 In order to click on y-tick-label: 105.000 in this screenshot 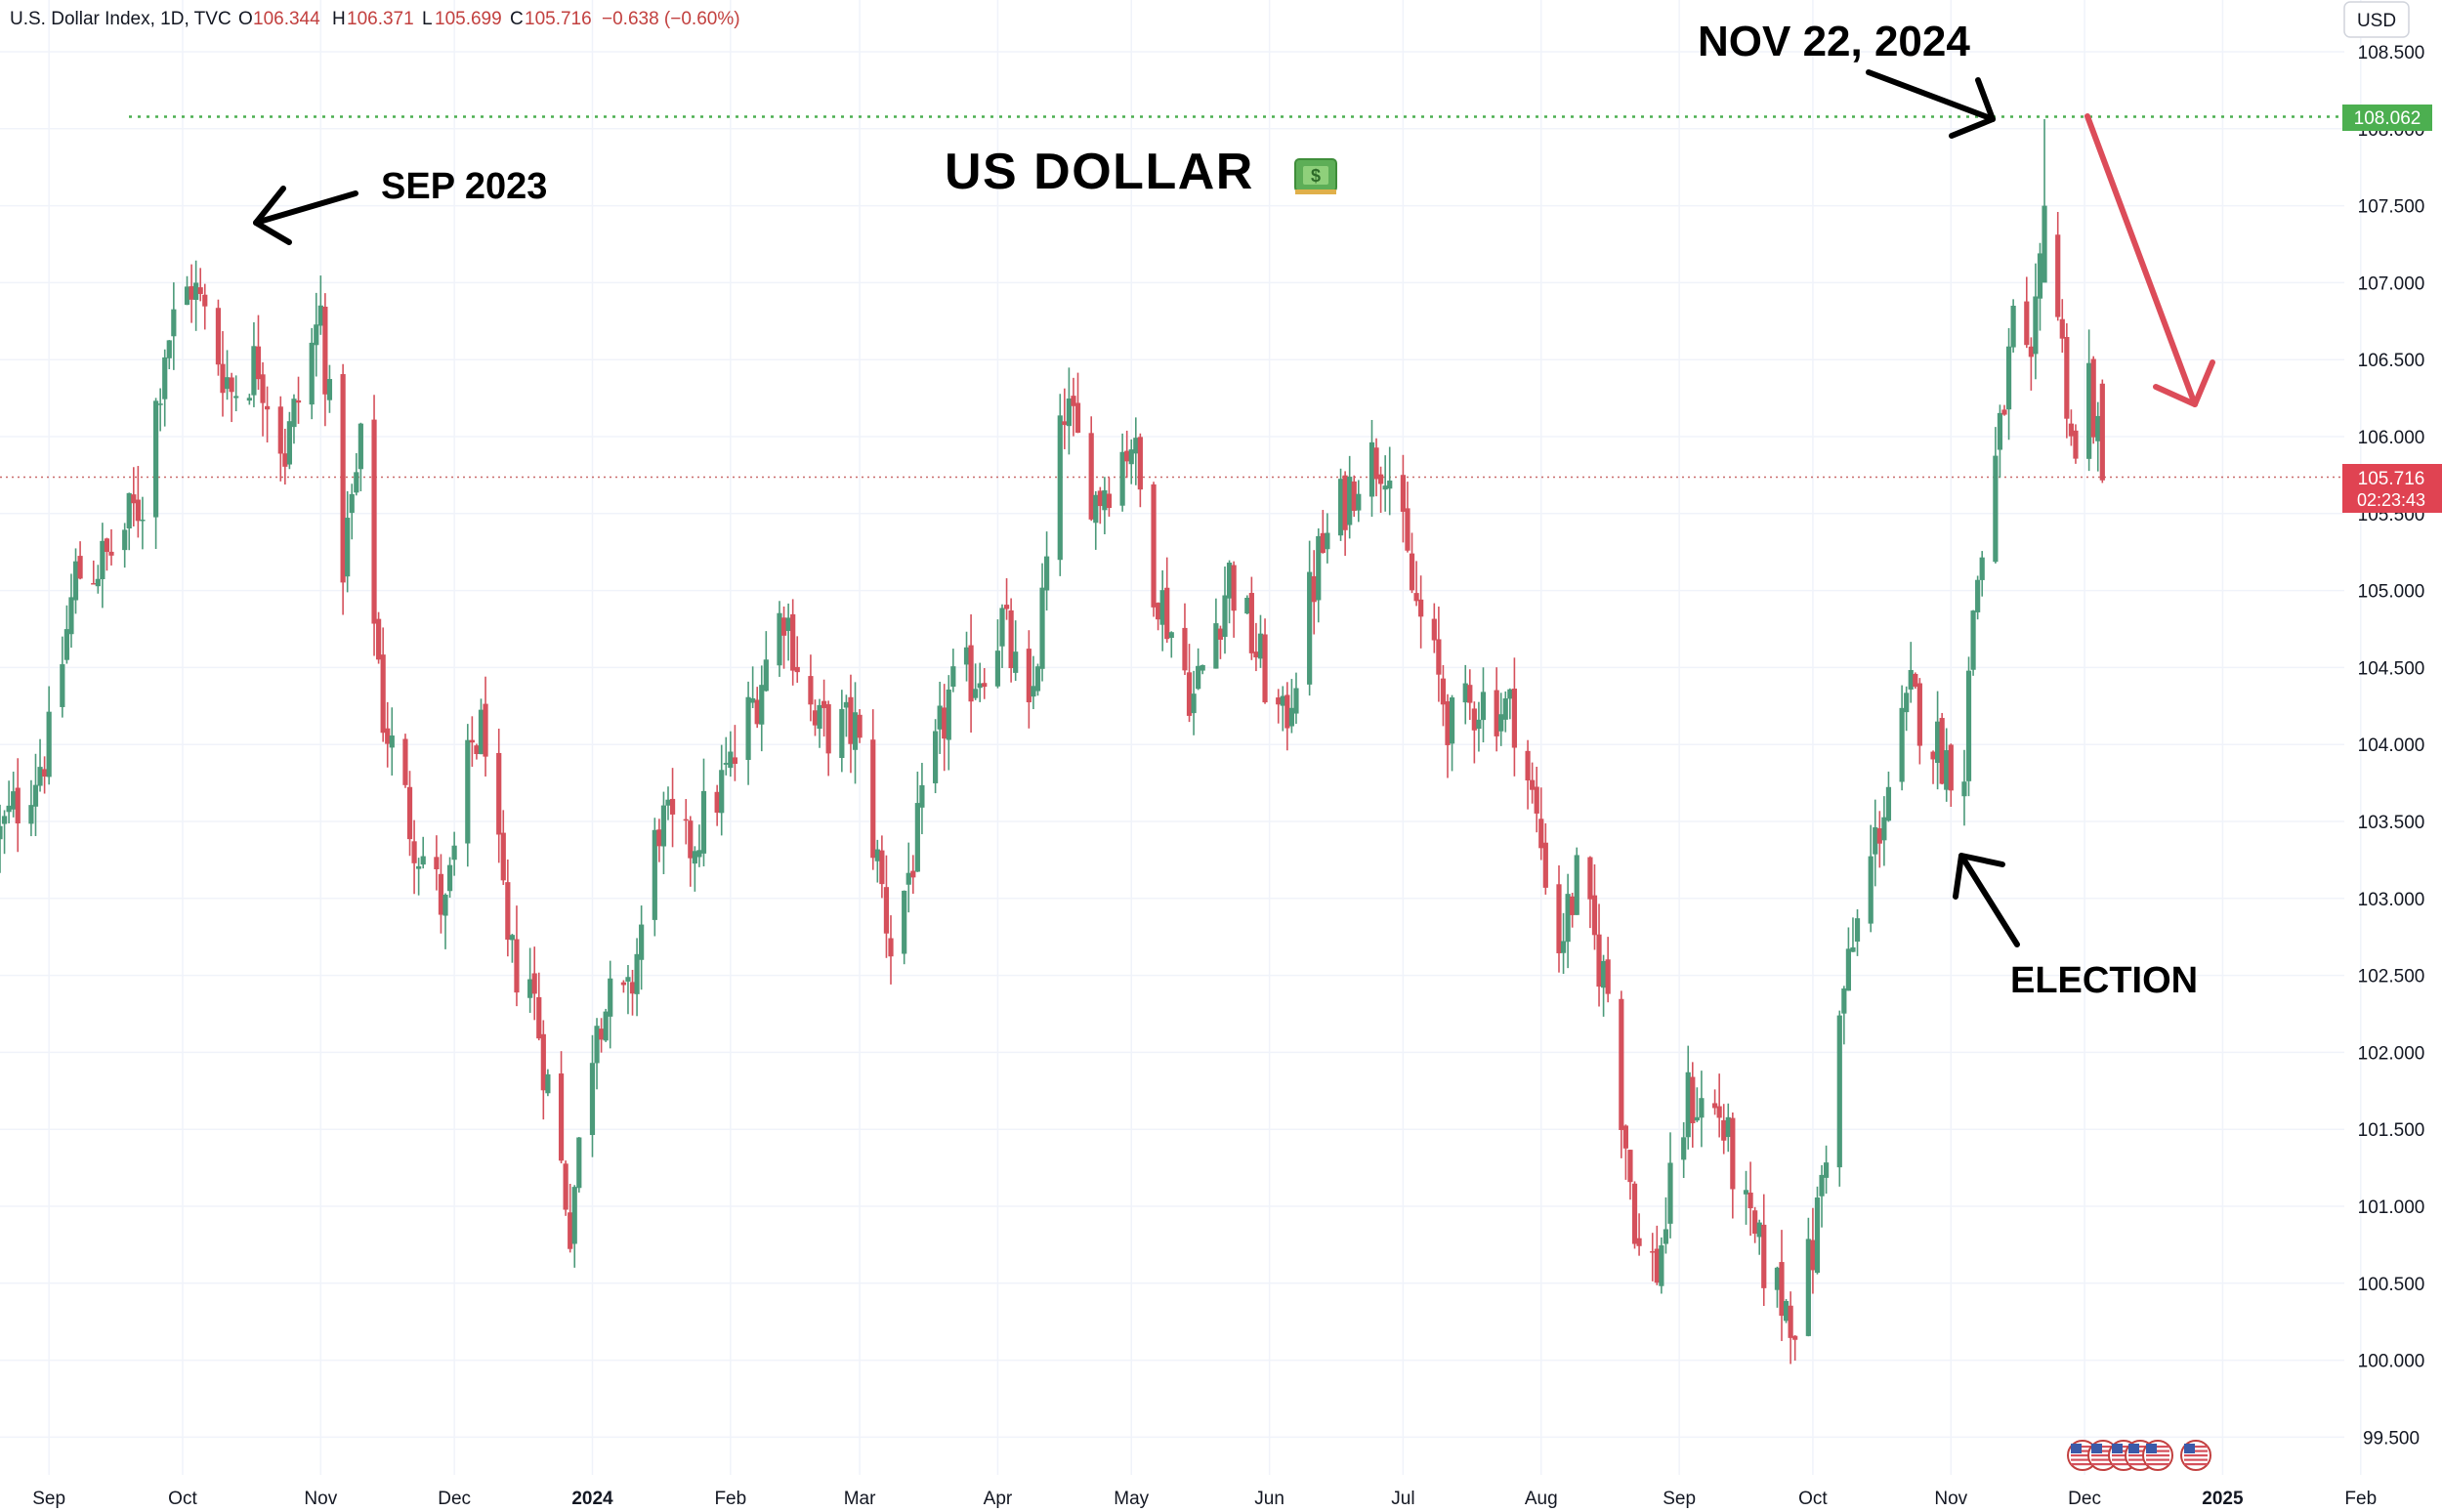, I will do `click(2391, 592)`.